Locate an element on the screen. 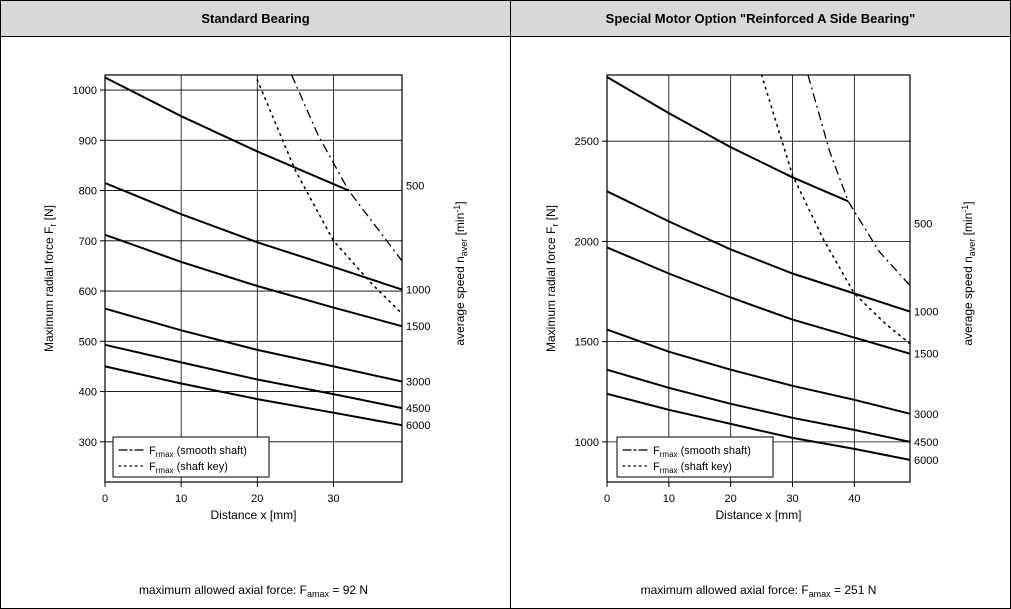  y-tick-label: 800 is located at coordinates (88, 192).